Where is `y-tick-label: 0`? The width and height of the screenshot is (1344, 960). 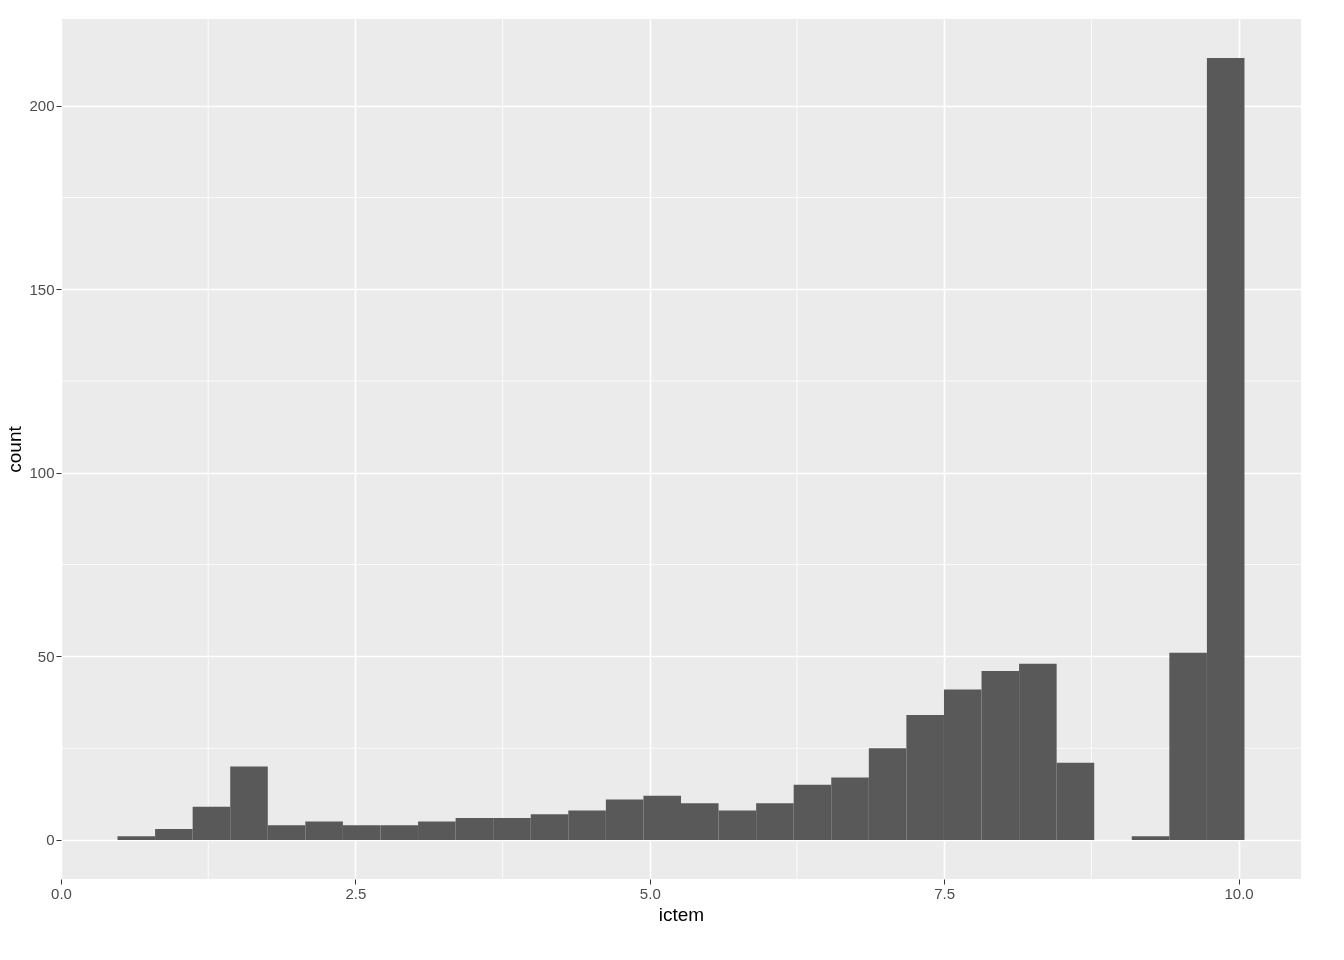 y-tick-label: 0 is located at coordinates (50, 840).